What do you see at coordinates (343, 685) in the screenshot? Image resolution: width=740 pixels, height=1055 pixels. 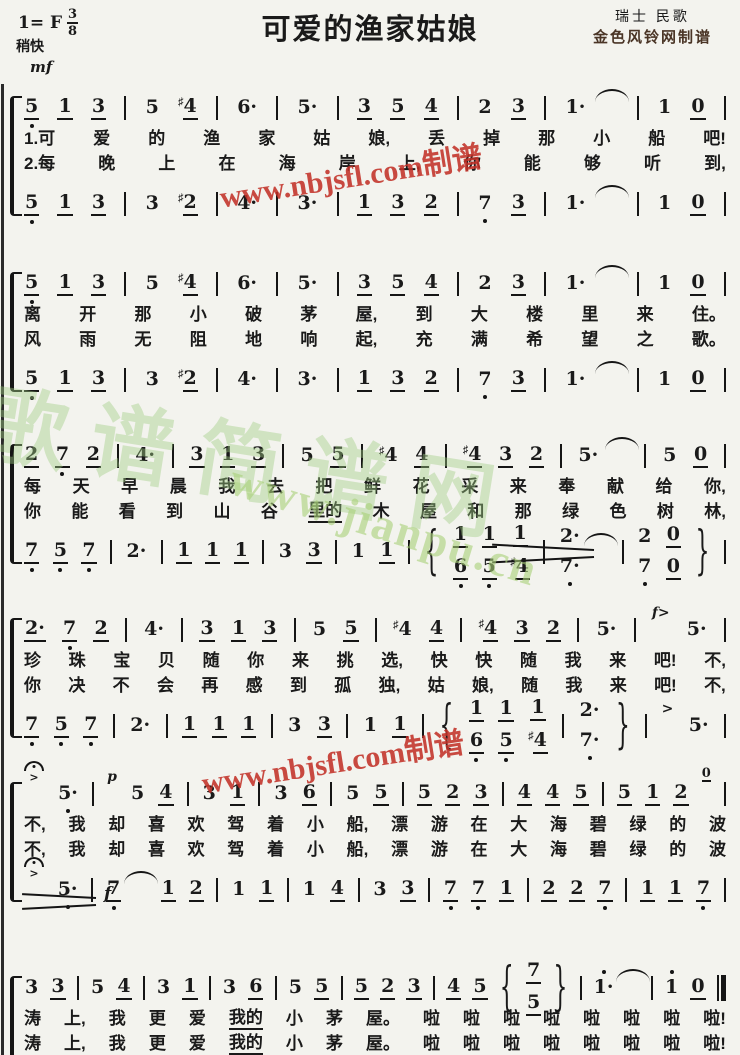 I see `lyric-syllable: 孤` at bounding box center [343, 685].